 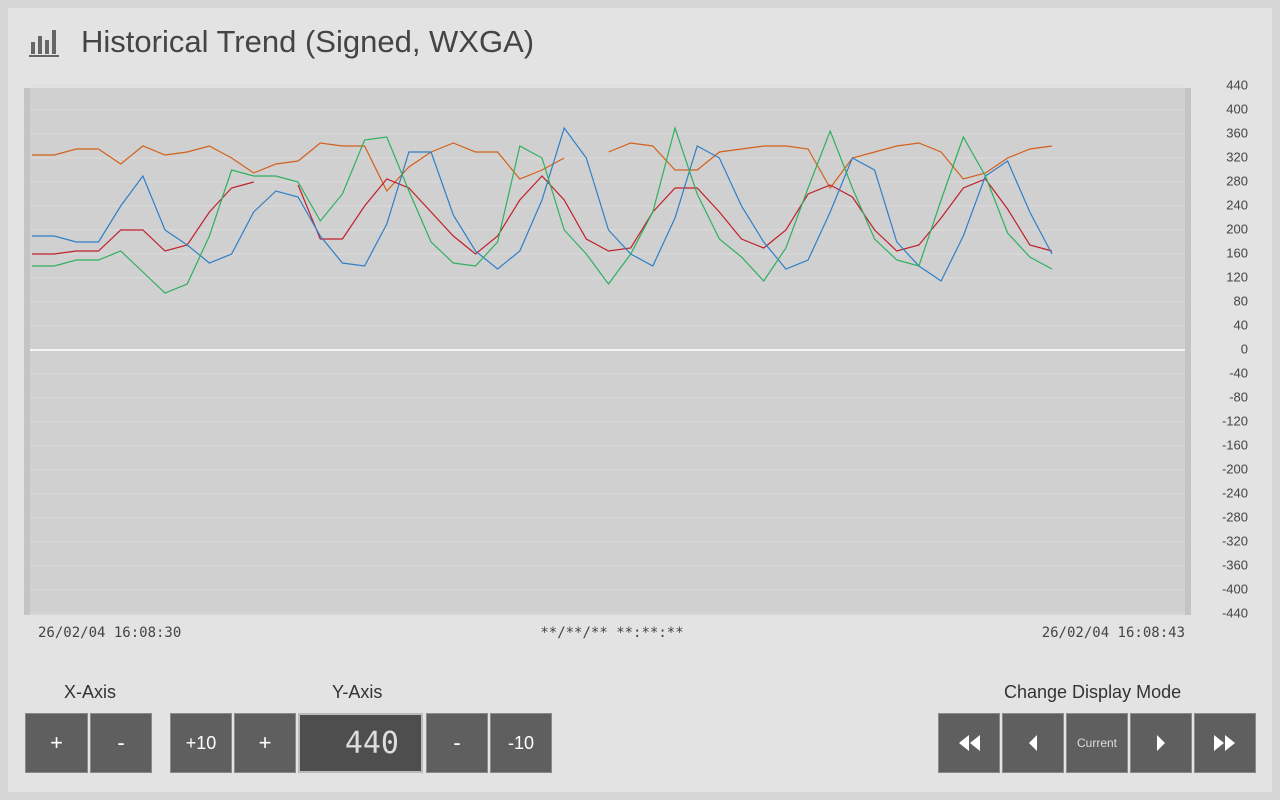 I want to click on y-tick-label: -440, so click(x=1235, y=612).